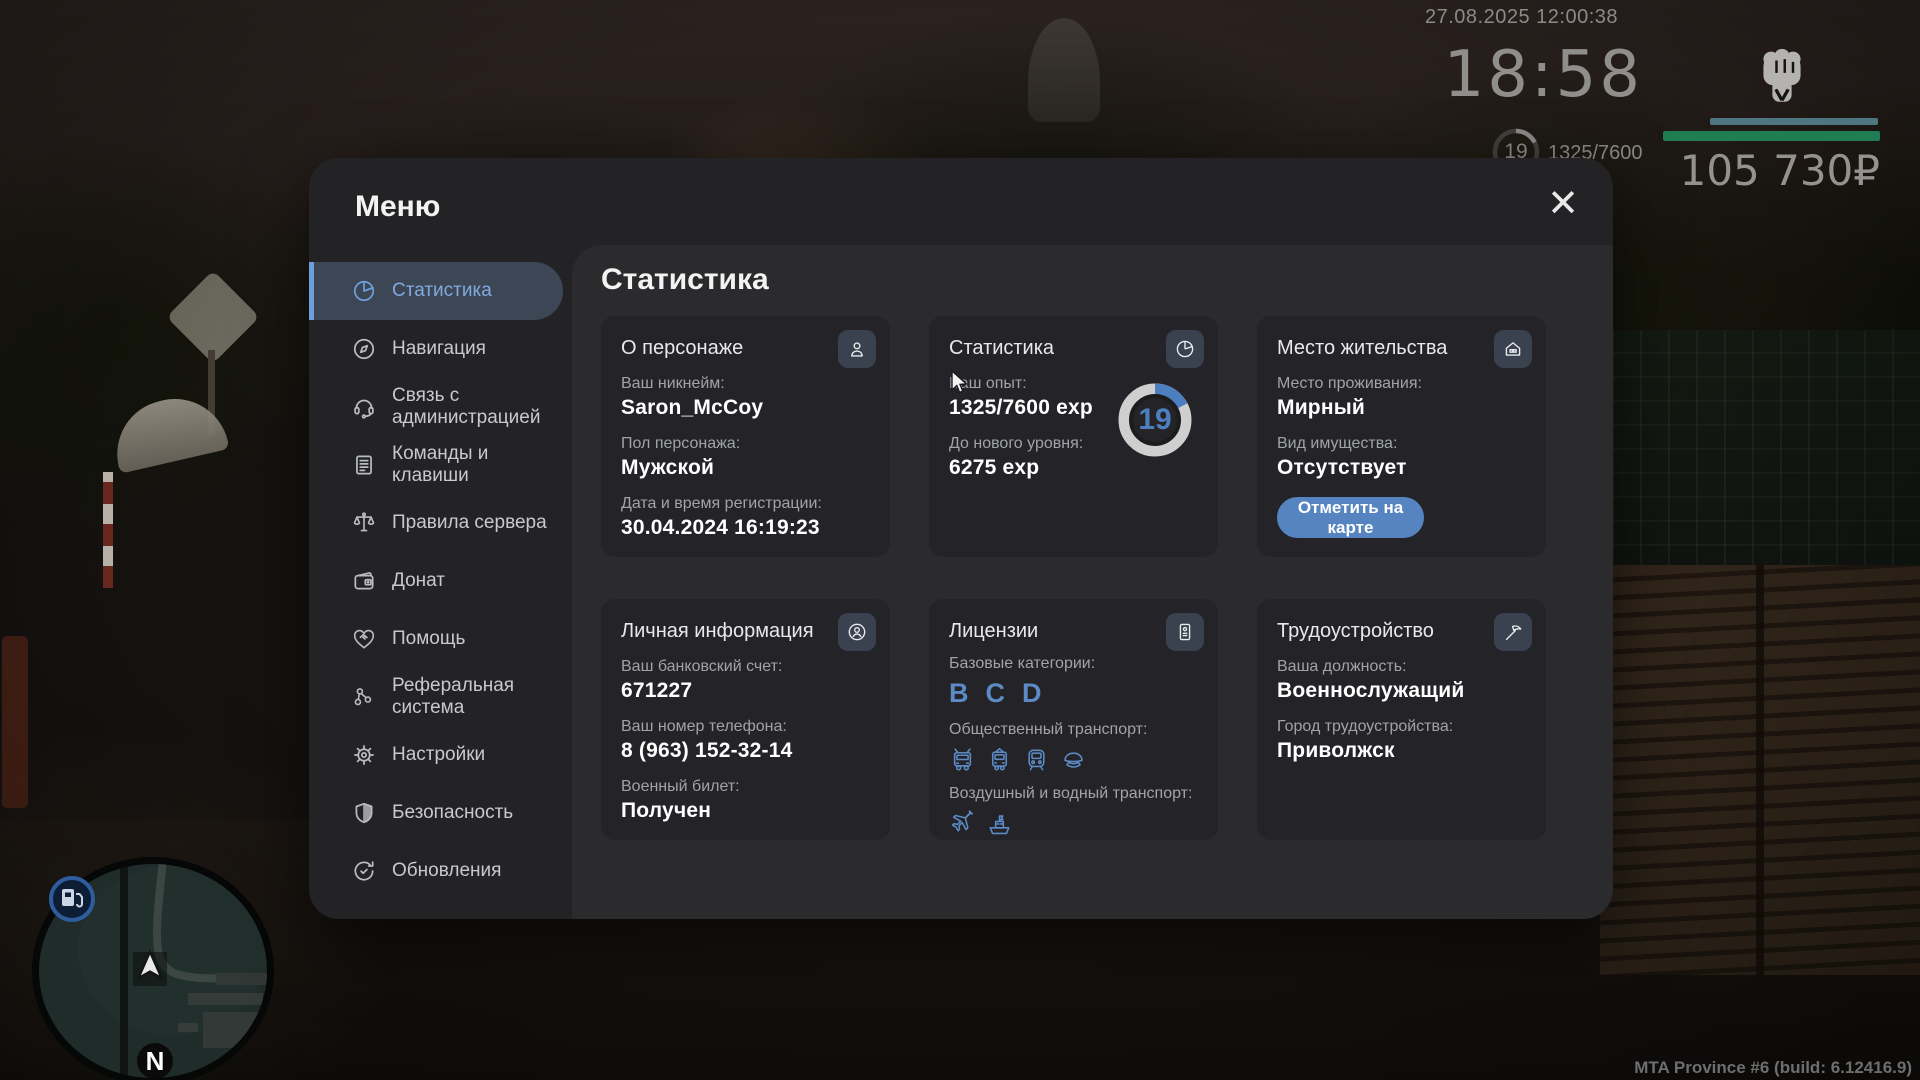 This screenshot has width=1920, height=1080. I want to click on sidebar-item-updates: Обновления, so click(440, 871).